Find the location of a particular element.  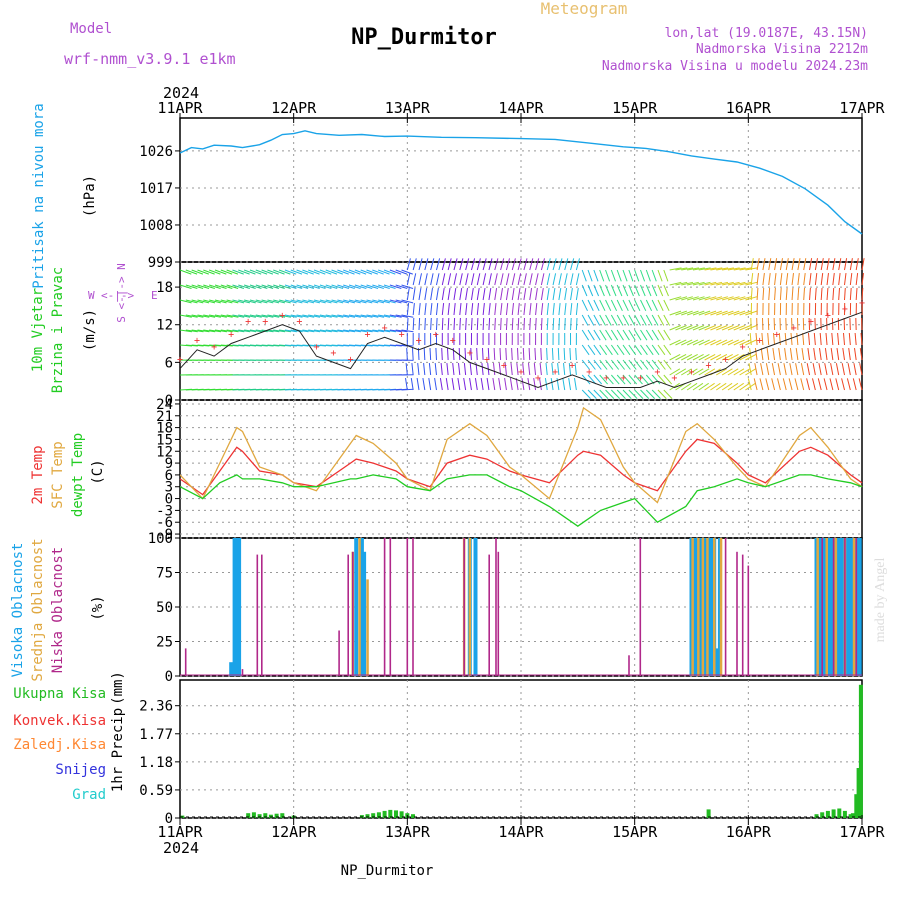

y-tick-label: -3 is located at coordinates (164, 511).